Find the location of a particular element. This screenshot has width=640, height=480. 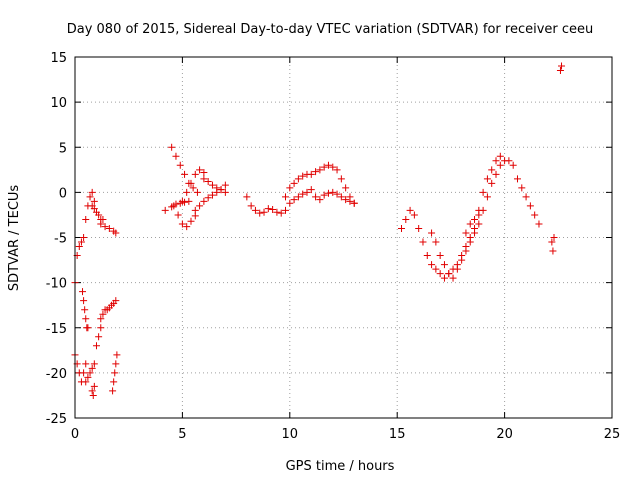

y-tick-label: -5 is located at coordinates (60, 239).